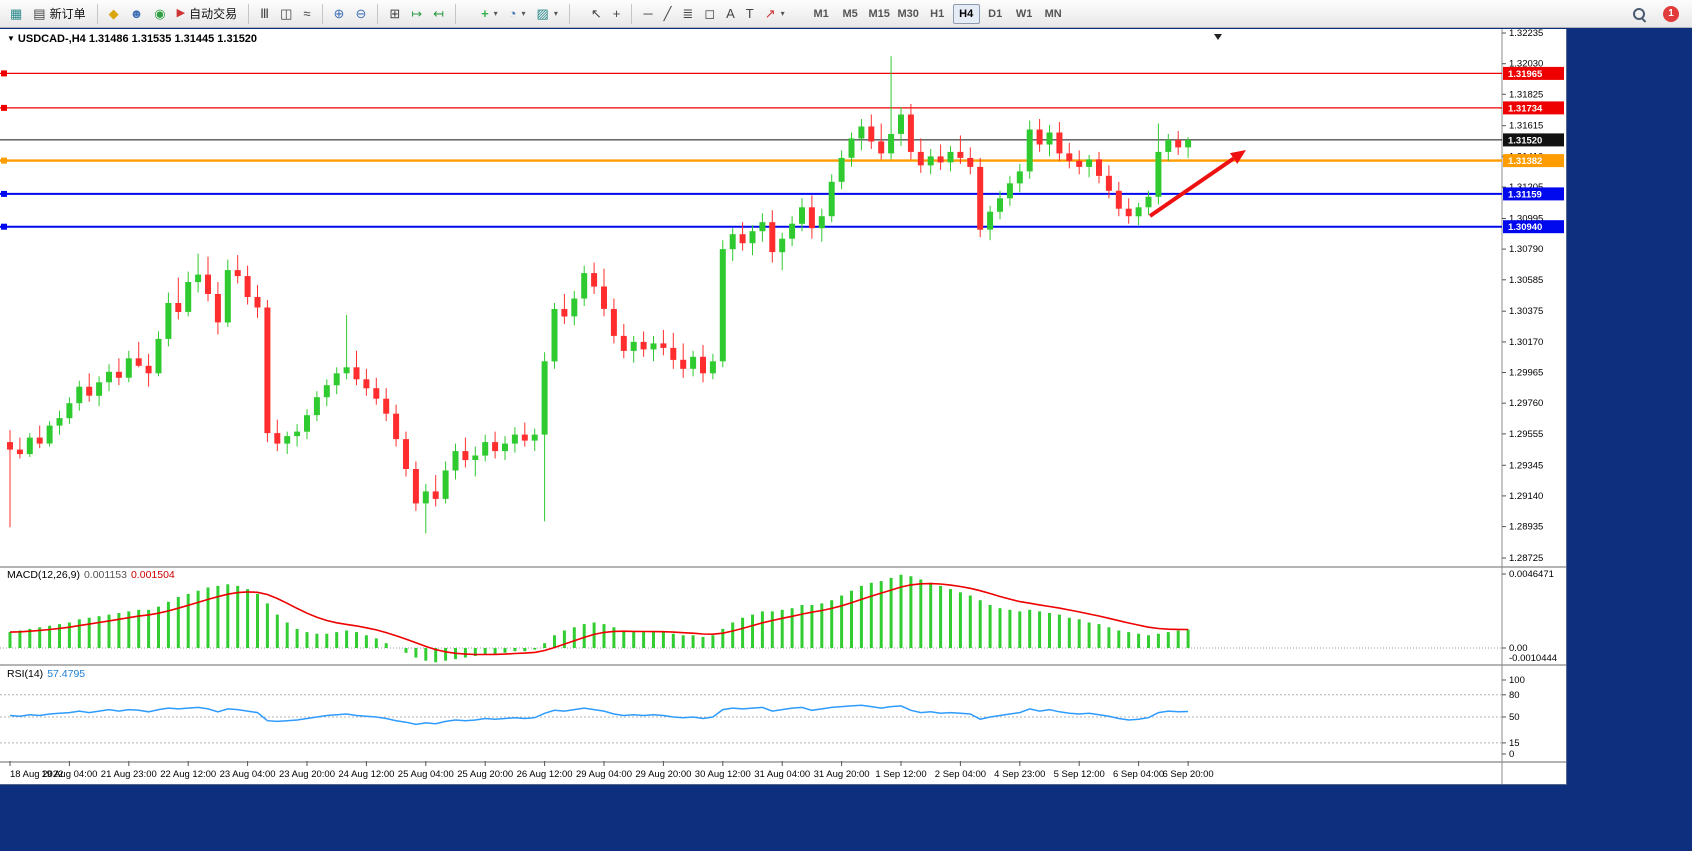  What do you see at coordinates (879, 14) in the screenshot?
I see `timeframe-m15: M15` at bounding box center [879, 14].